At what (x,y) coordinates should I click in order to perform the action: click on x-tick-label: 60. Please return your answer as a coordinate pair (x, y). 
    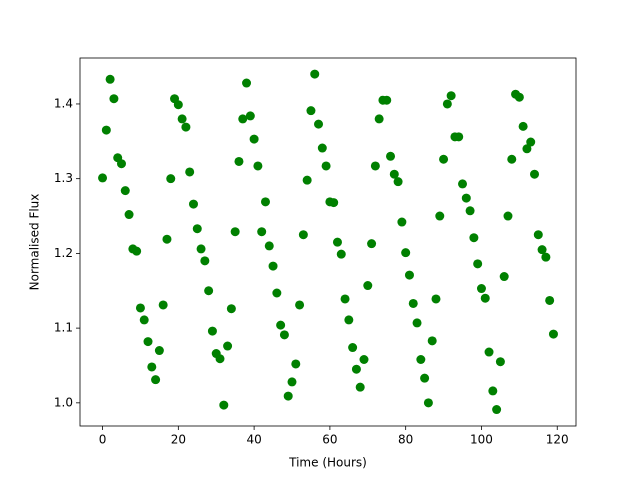
    Looking at the image, I should click on (329, 440).